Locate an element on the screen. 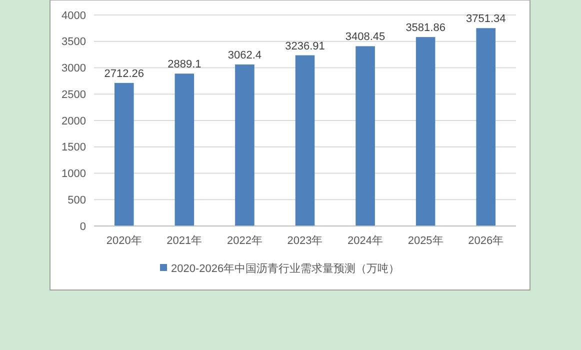  data-label: 2712.26 is located at coordinates (124, 74).